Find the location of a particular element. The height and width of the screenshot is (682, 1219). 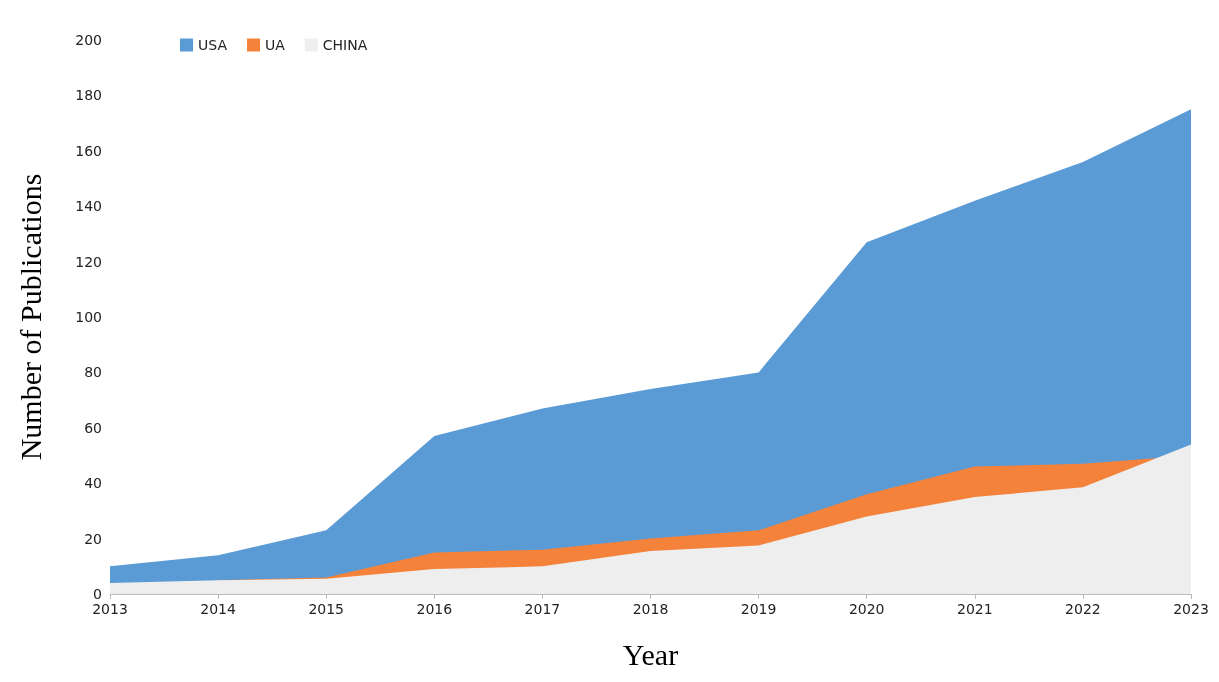

y-tick-label: 120 is located at coordinates (88, 261).